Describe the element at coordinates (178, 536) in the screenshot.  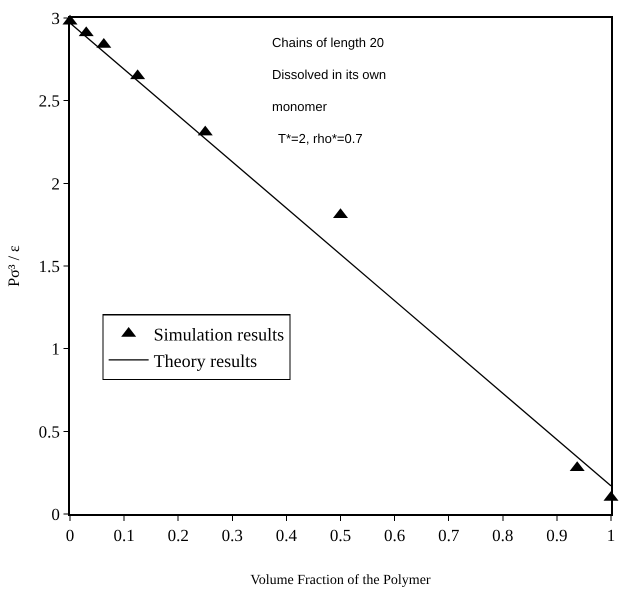
I see `x-tick-label: 0.2` at that location.